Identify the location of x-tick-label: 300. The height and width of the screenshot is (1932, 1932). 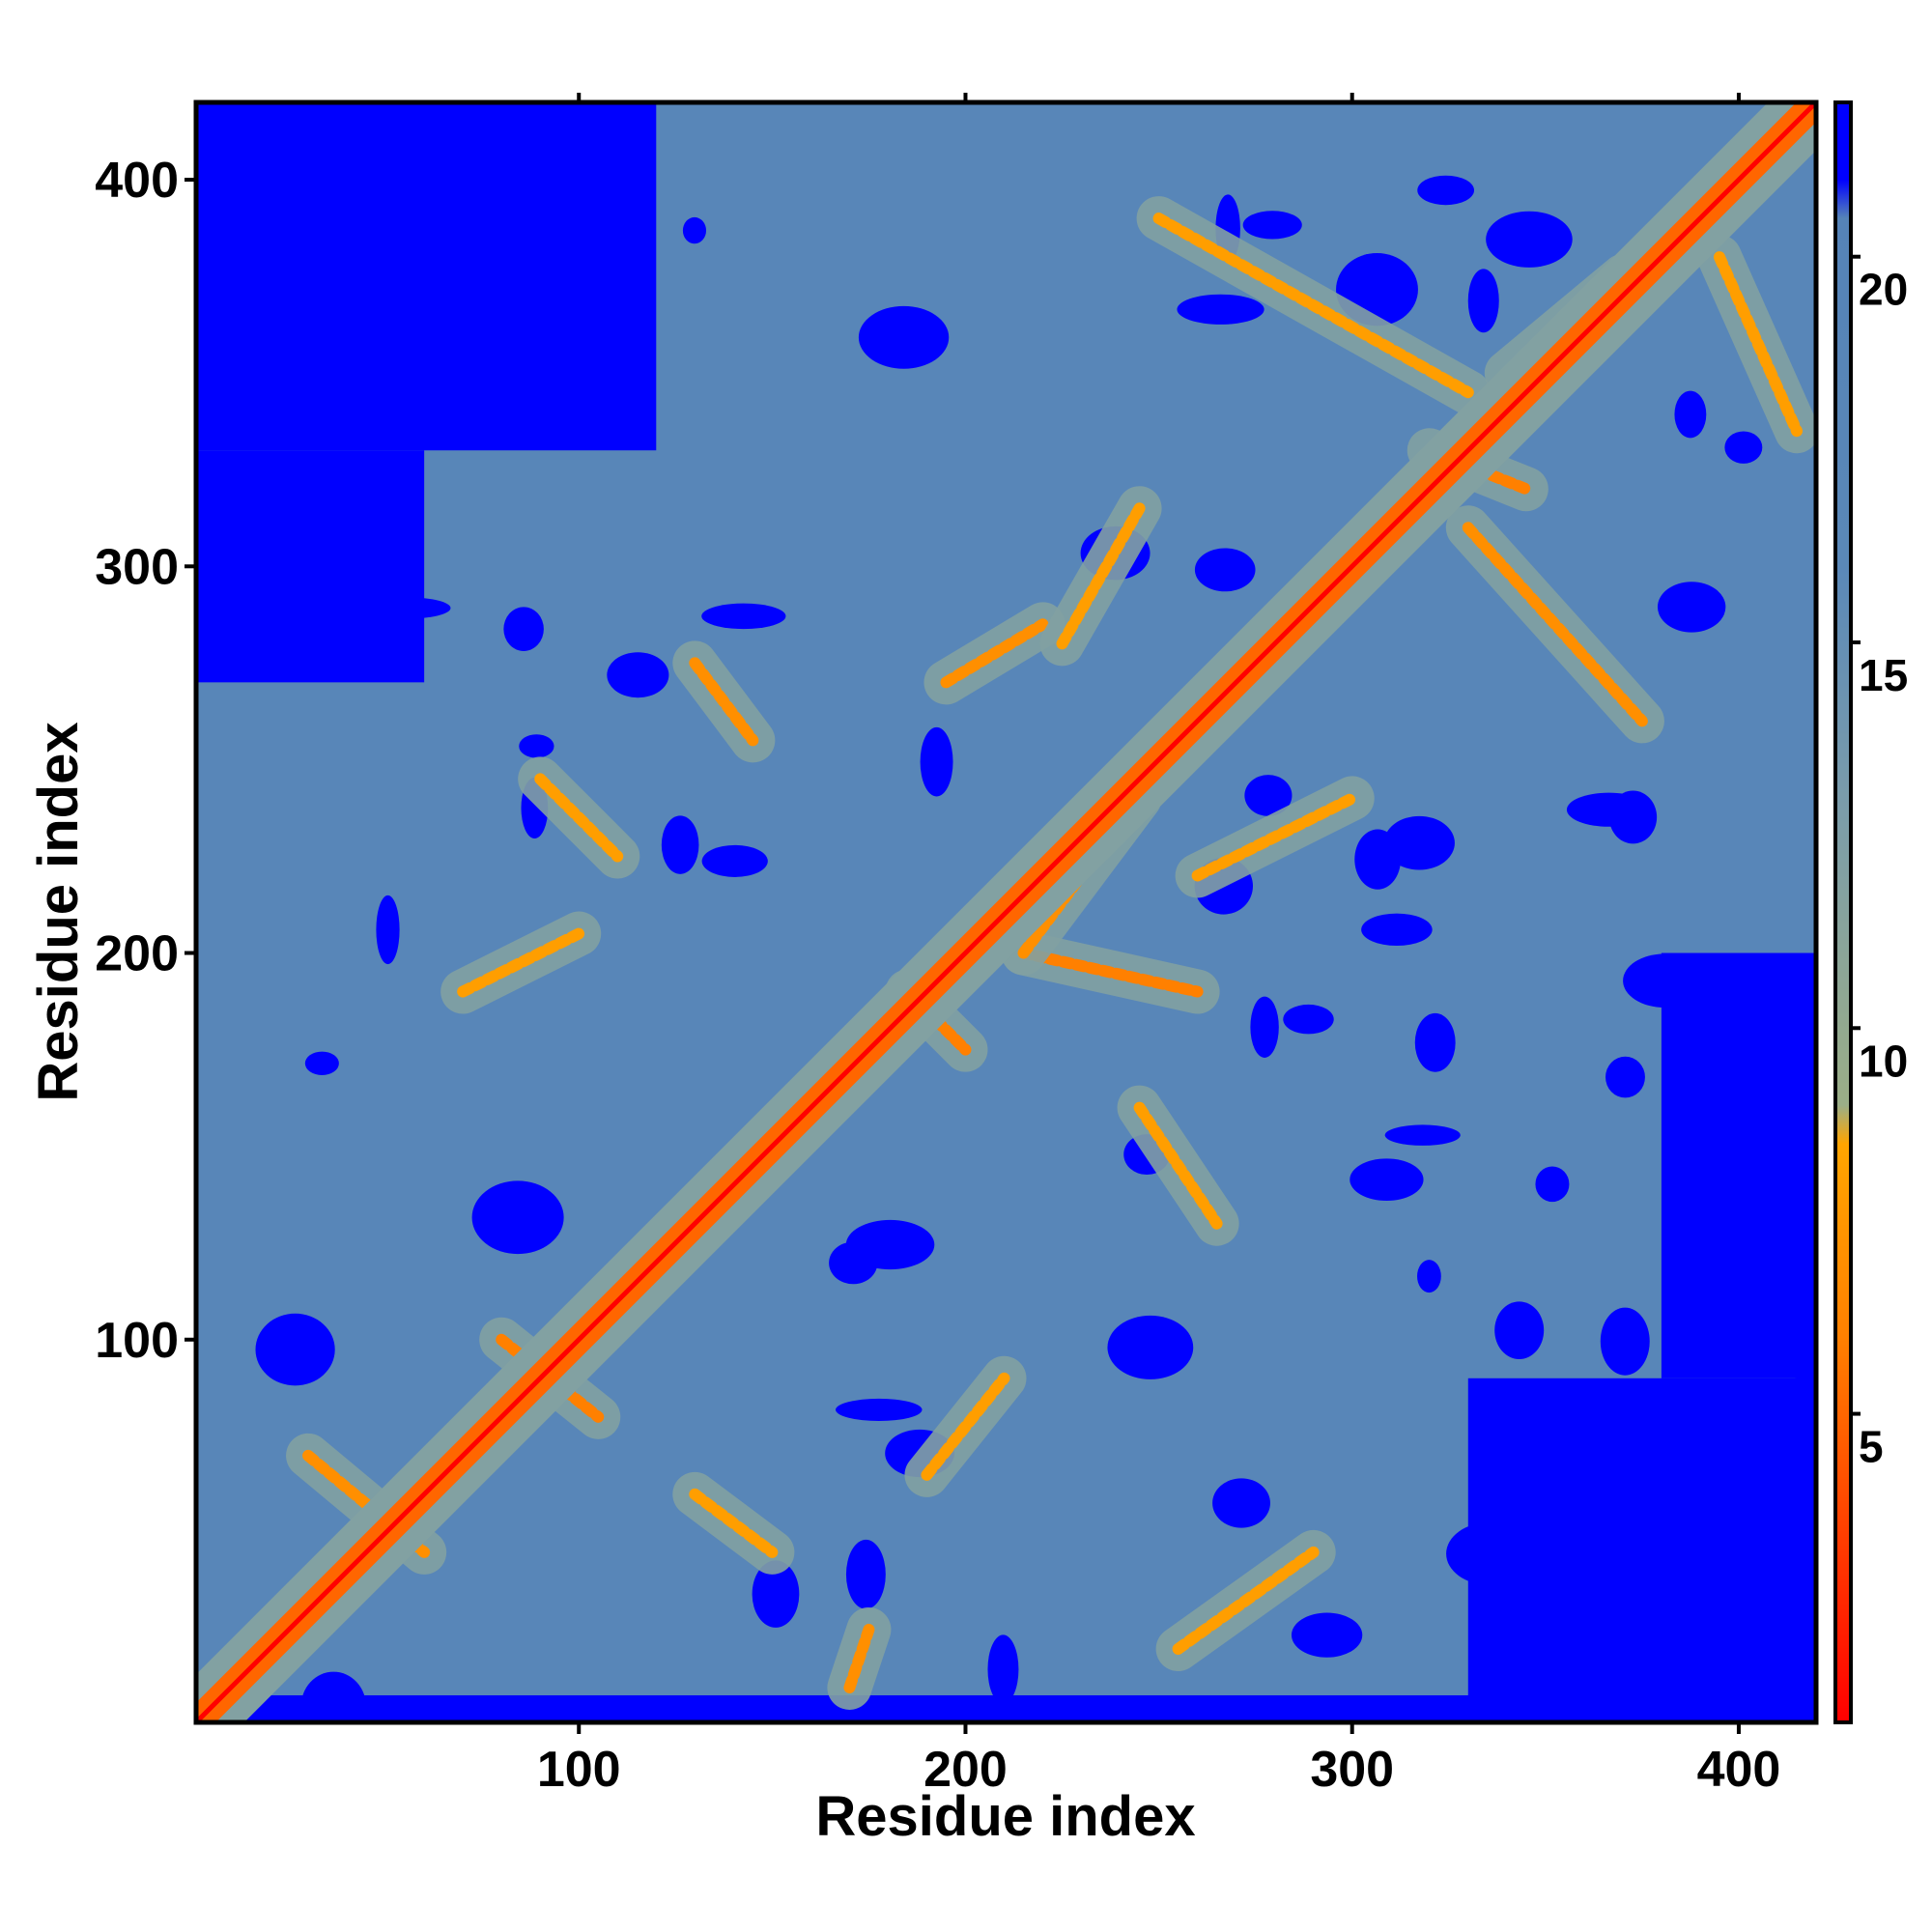
(1352, 1770).